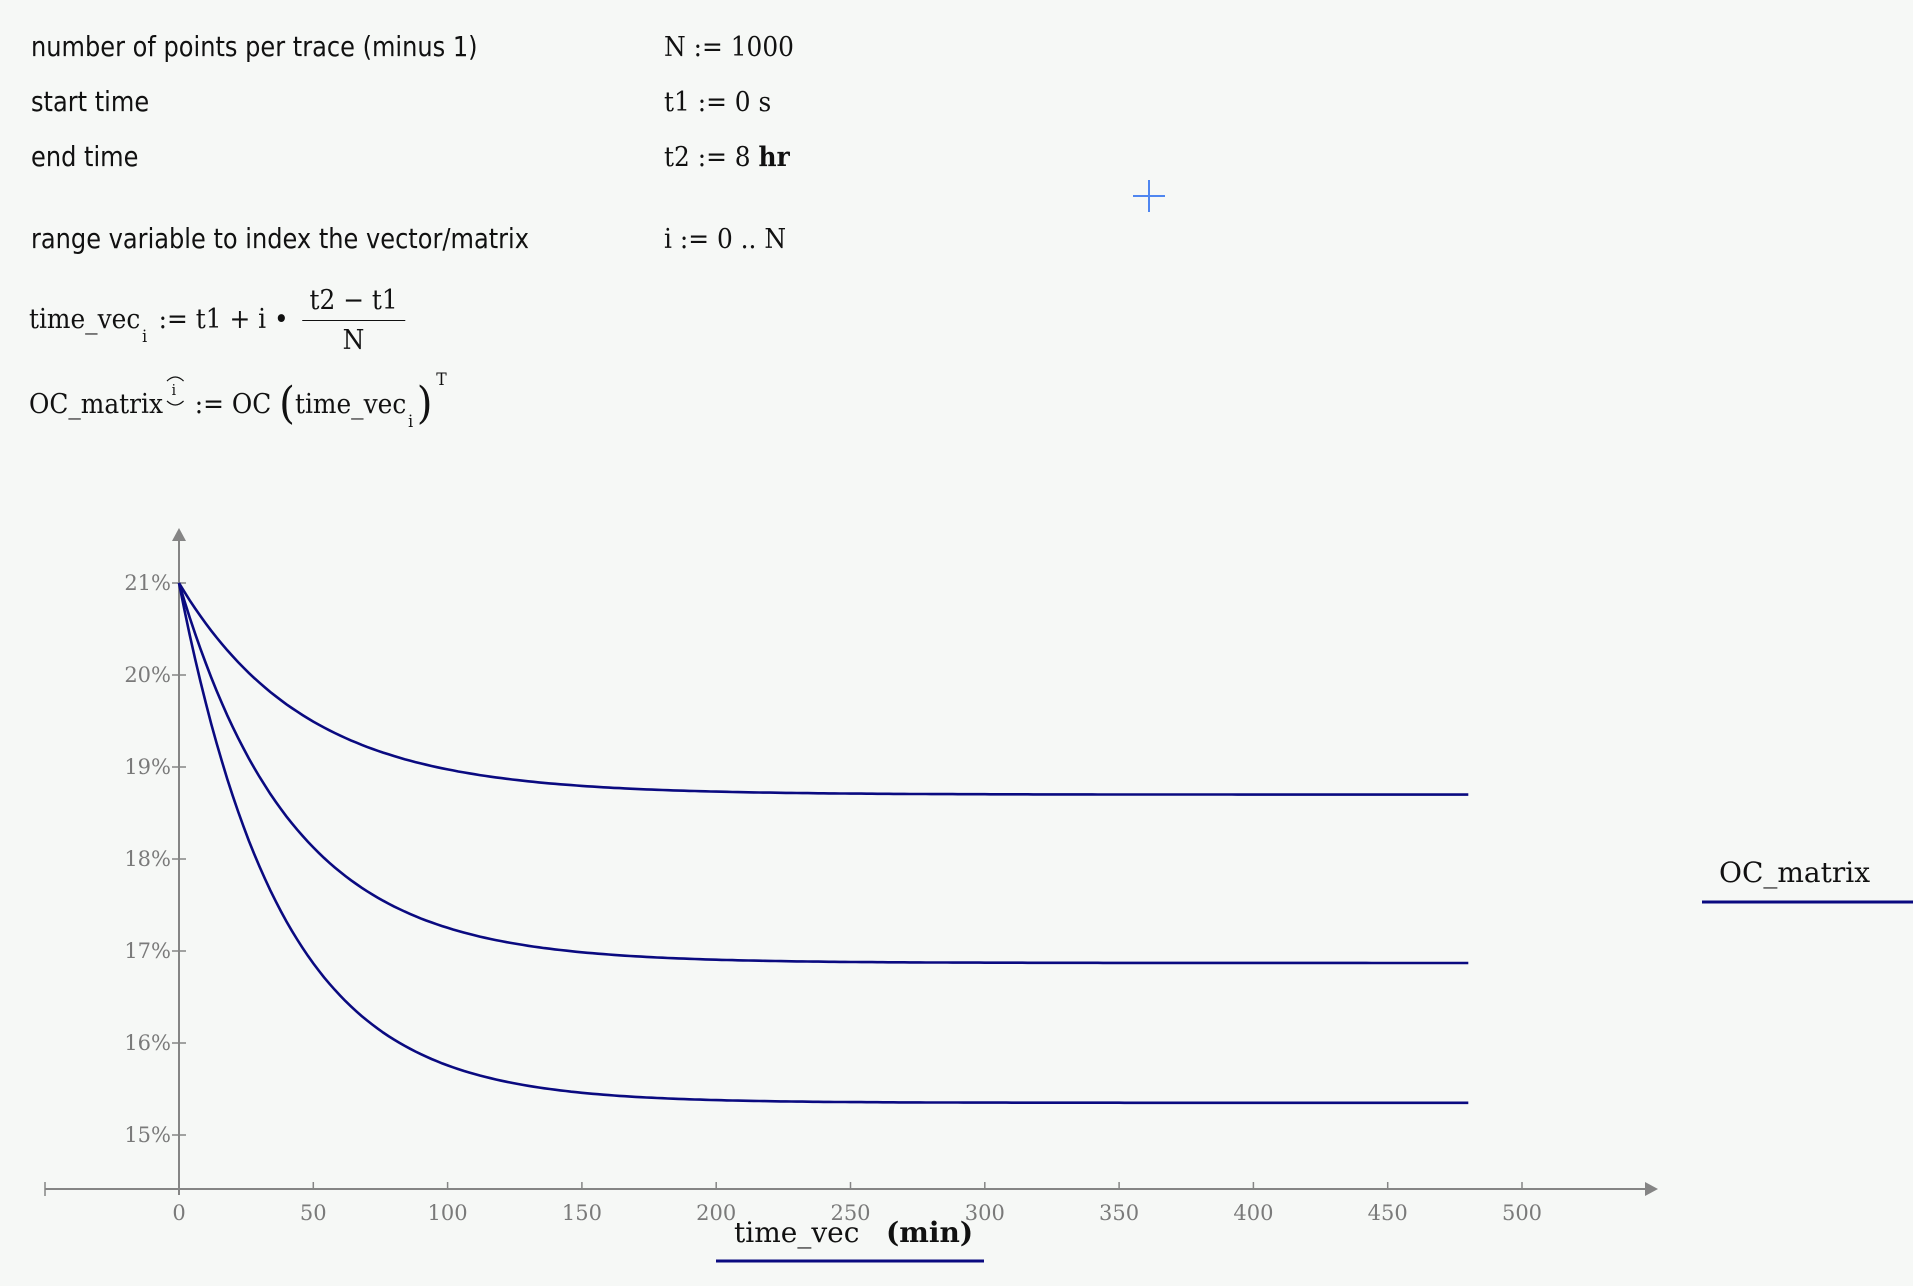 The height and width of the screenshot is (1286, 1913). What do you see at coordinates (1651, 1189) in the screenshot?
I see `x-axis-arrow-icon` at bounding box center [1651, 1189].